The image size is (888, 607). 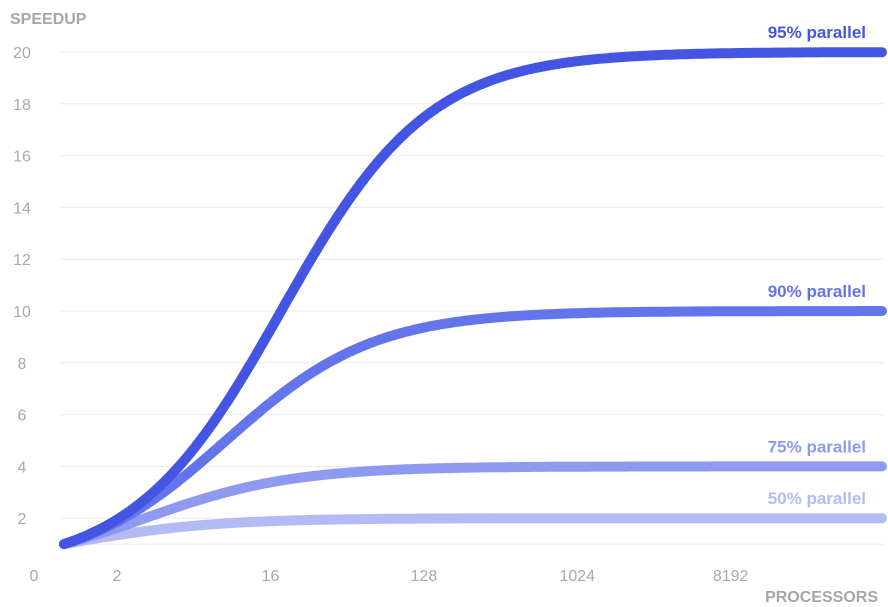 What do you see at coordinates (22, 208) in the screenshot?
I see `y-tick-label: 14` at bounding box center [22, 208].